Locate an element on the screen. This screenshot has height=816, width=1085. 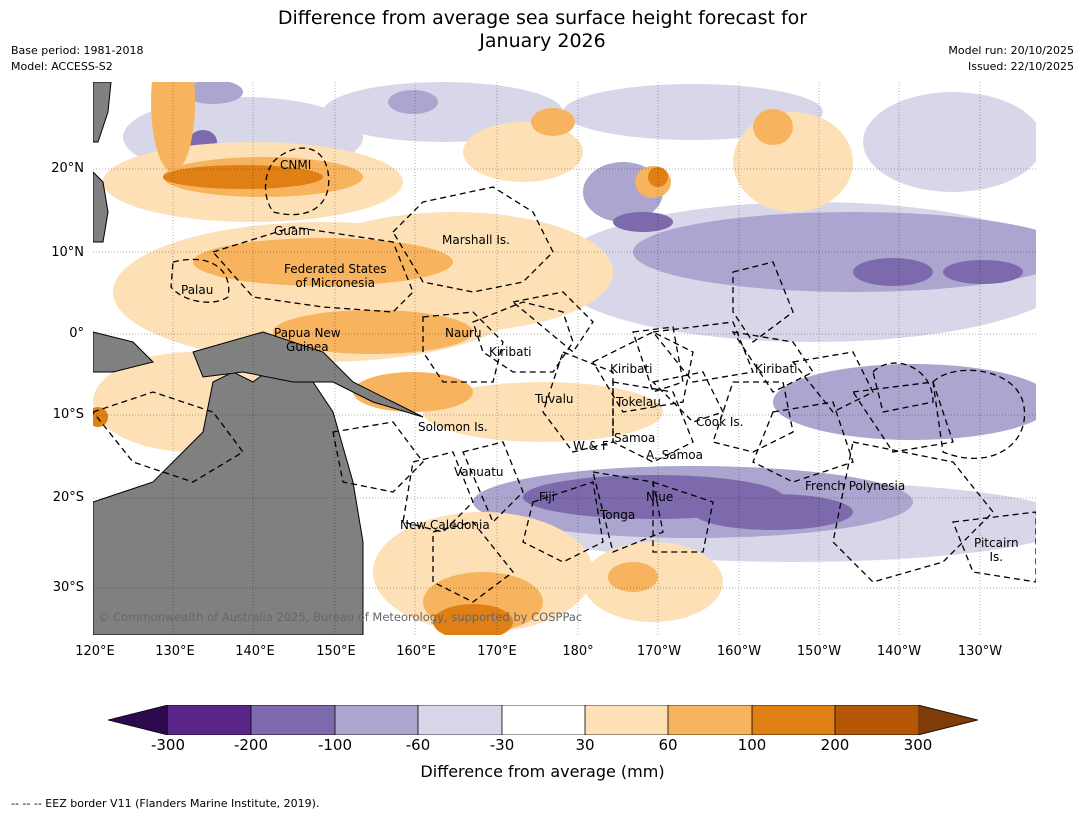
lon-label-180: 180° is located at coordinates (578, 651).